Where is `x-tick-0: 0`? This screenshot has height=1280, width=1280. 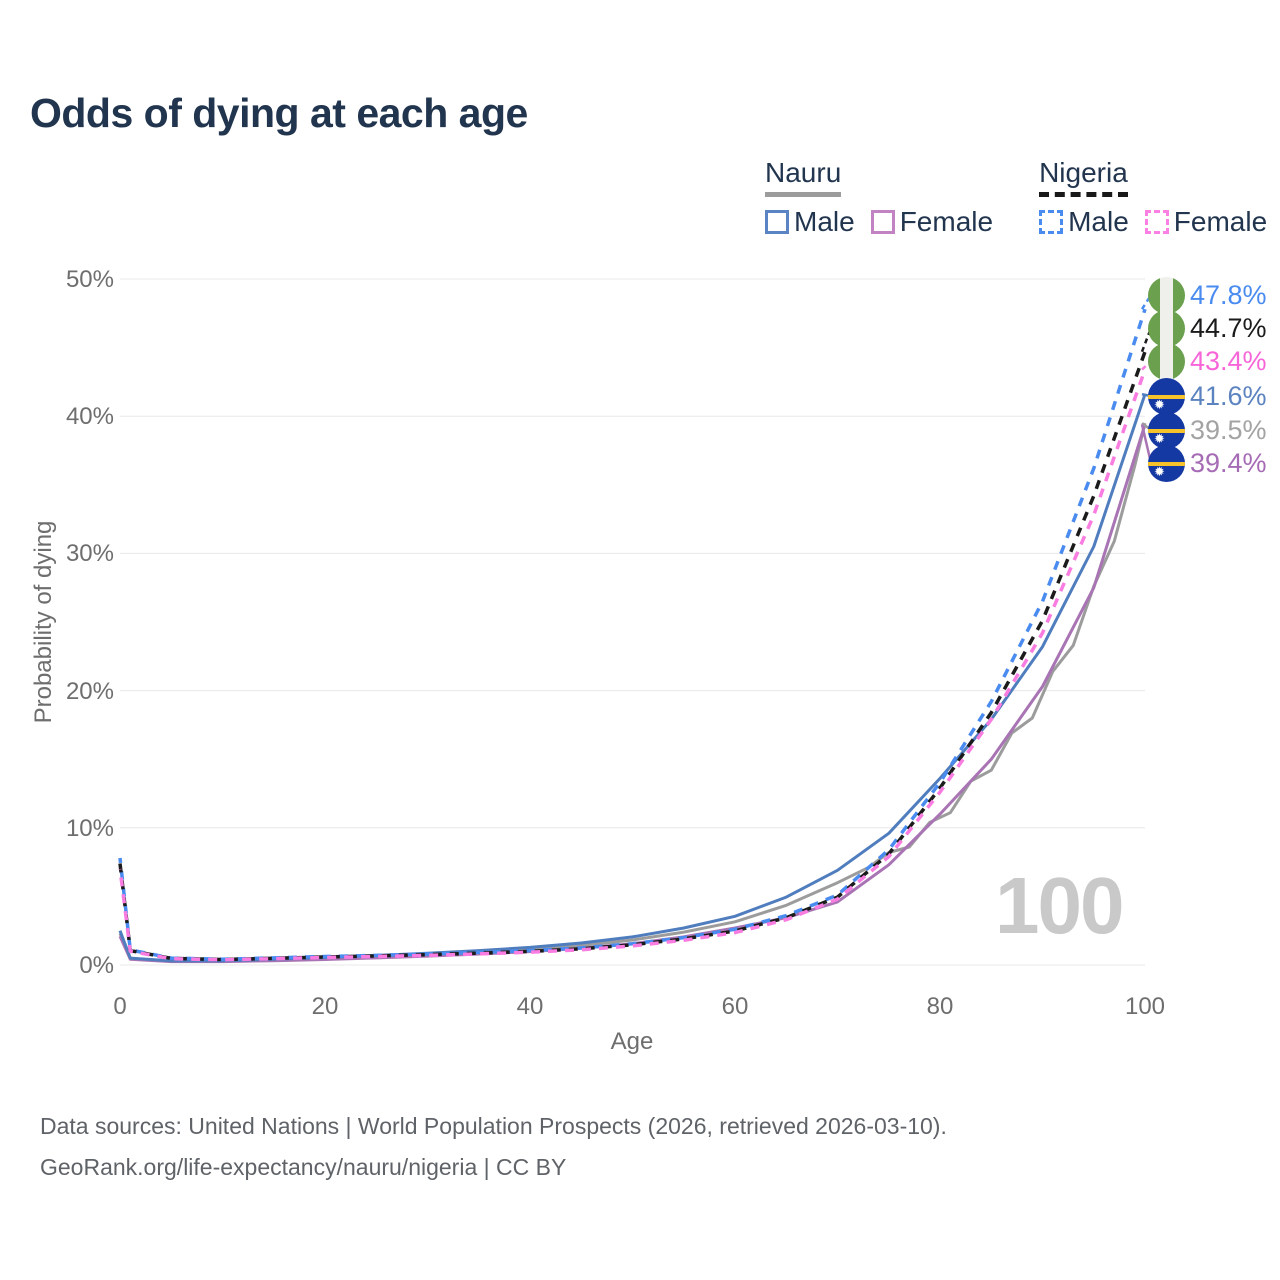 x-tick-0: 0 is located at coordinates (120, 1006).